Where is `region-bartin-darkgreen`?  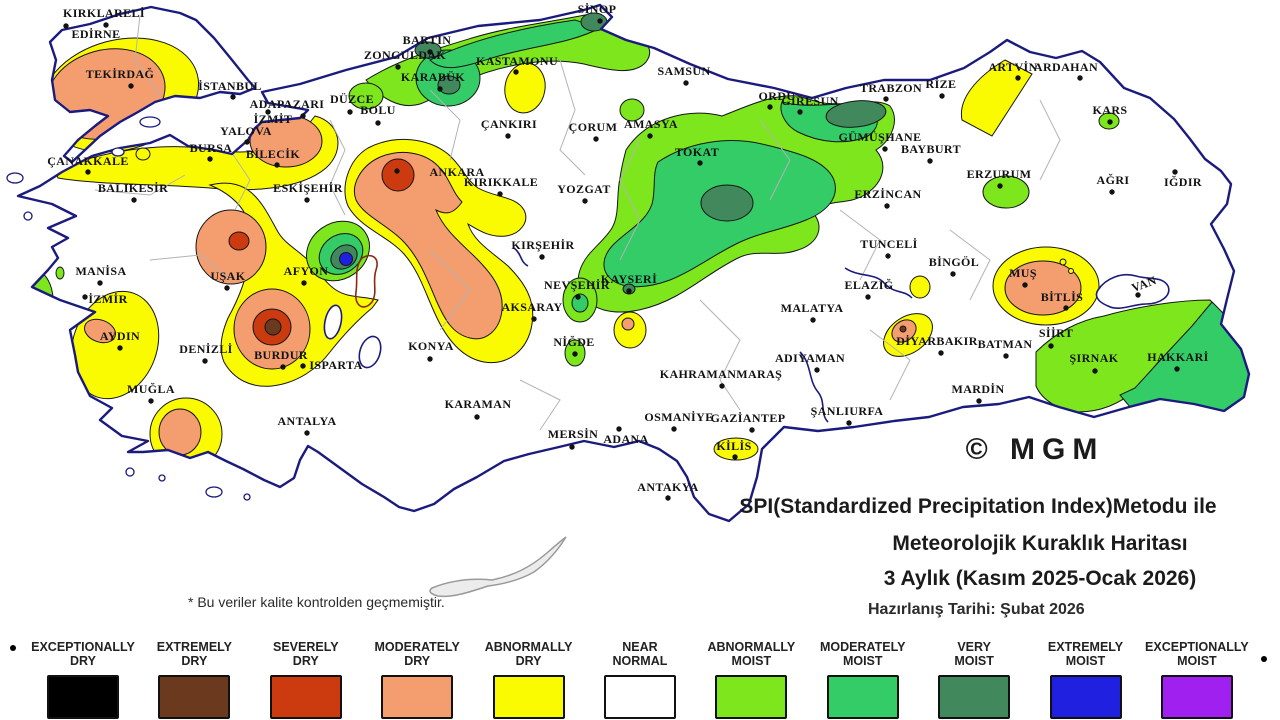
region-bartin-darkgreen is located at coordinates (428, 50).